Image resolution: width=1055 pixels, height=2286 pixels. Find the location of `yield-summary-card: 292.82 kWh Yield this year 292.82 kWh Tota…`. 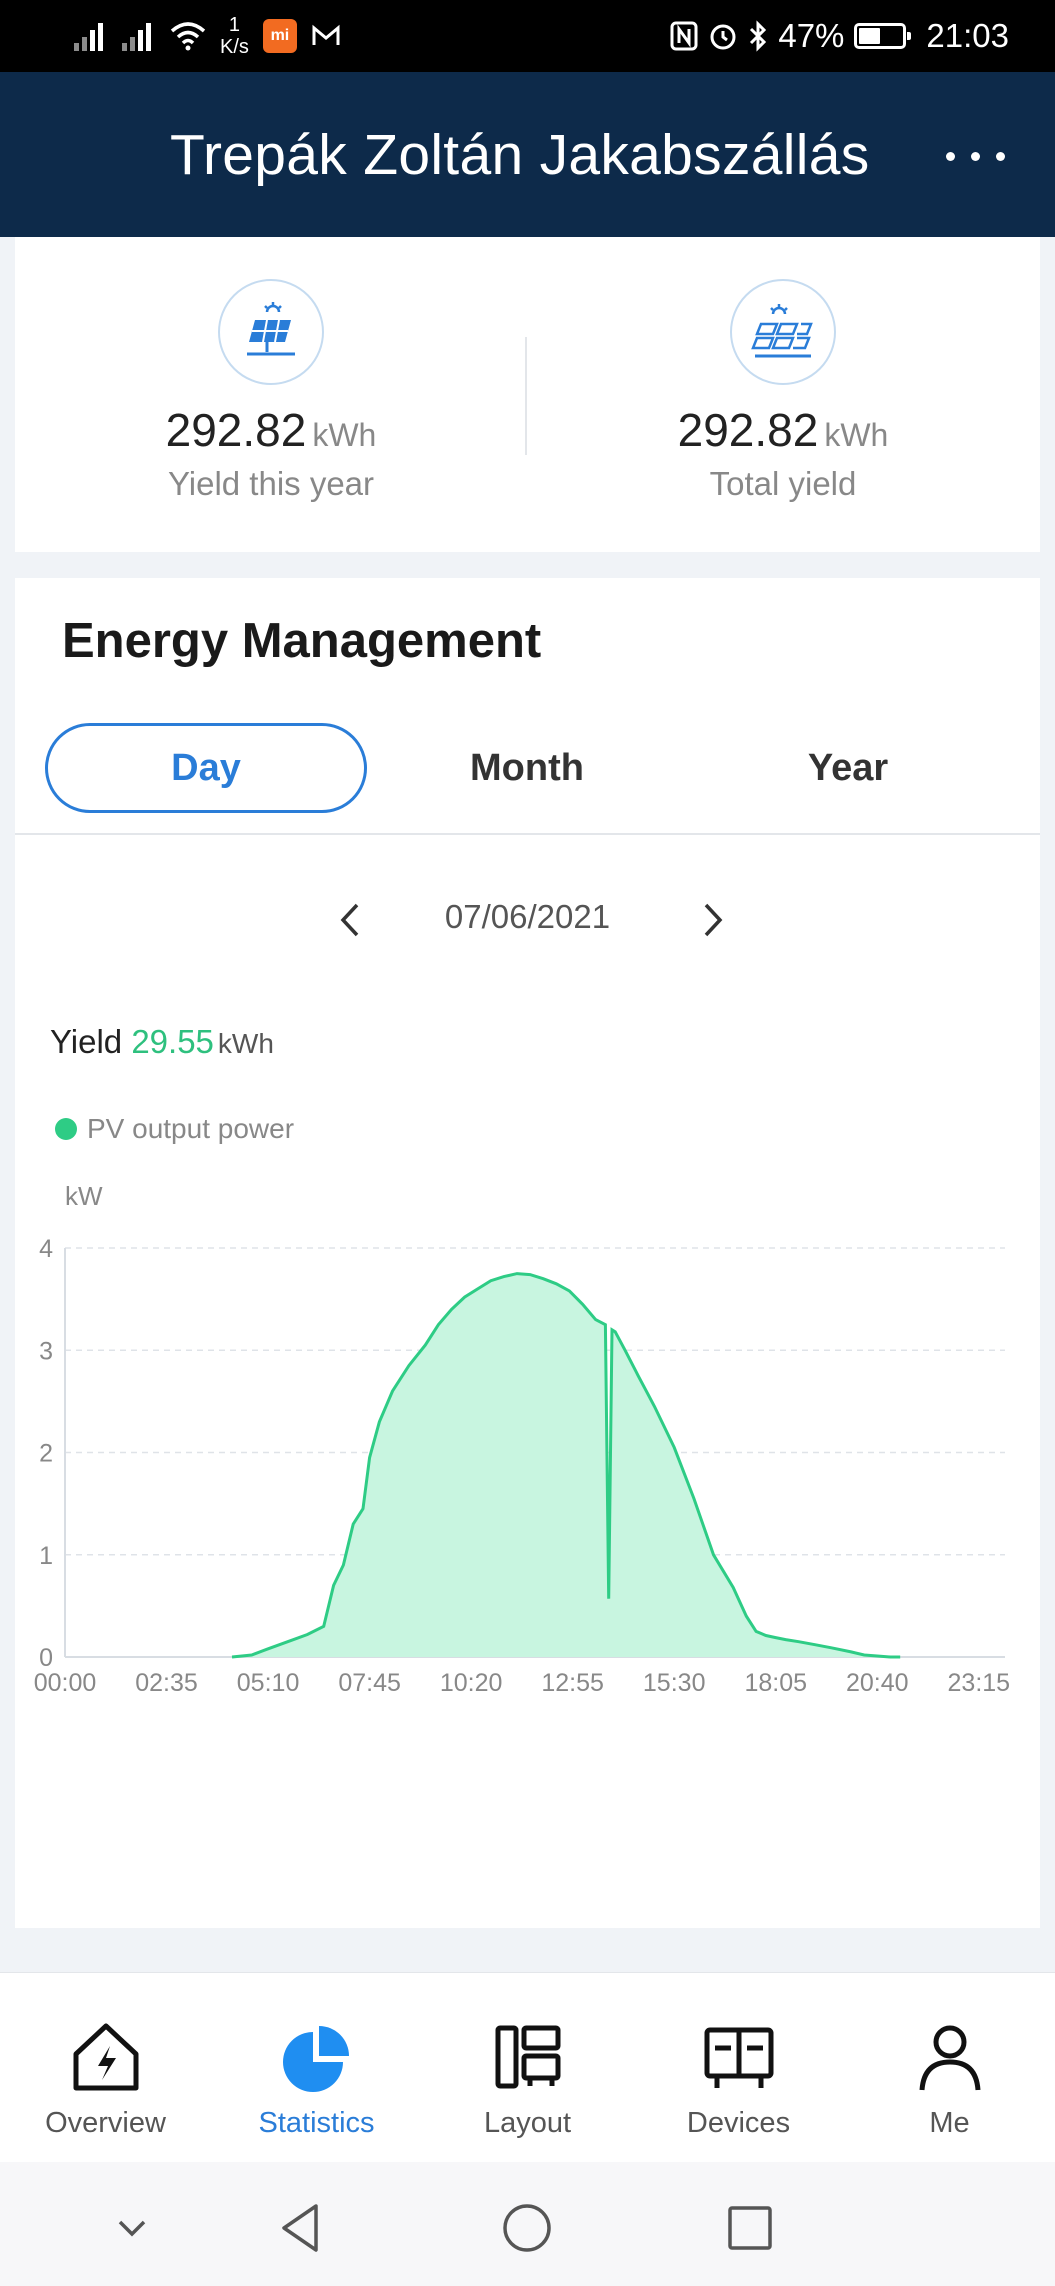

yield-summary-card: 292.82 kWh Yield this year 292.82 kWh Tota… is located at coordinates (527, 394).